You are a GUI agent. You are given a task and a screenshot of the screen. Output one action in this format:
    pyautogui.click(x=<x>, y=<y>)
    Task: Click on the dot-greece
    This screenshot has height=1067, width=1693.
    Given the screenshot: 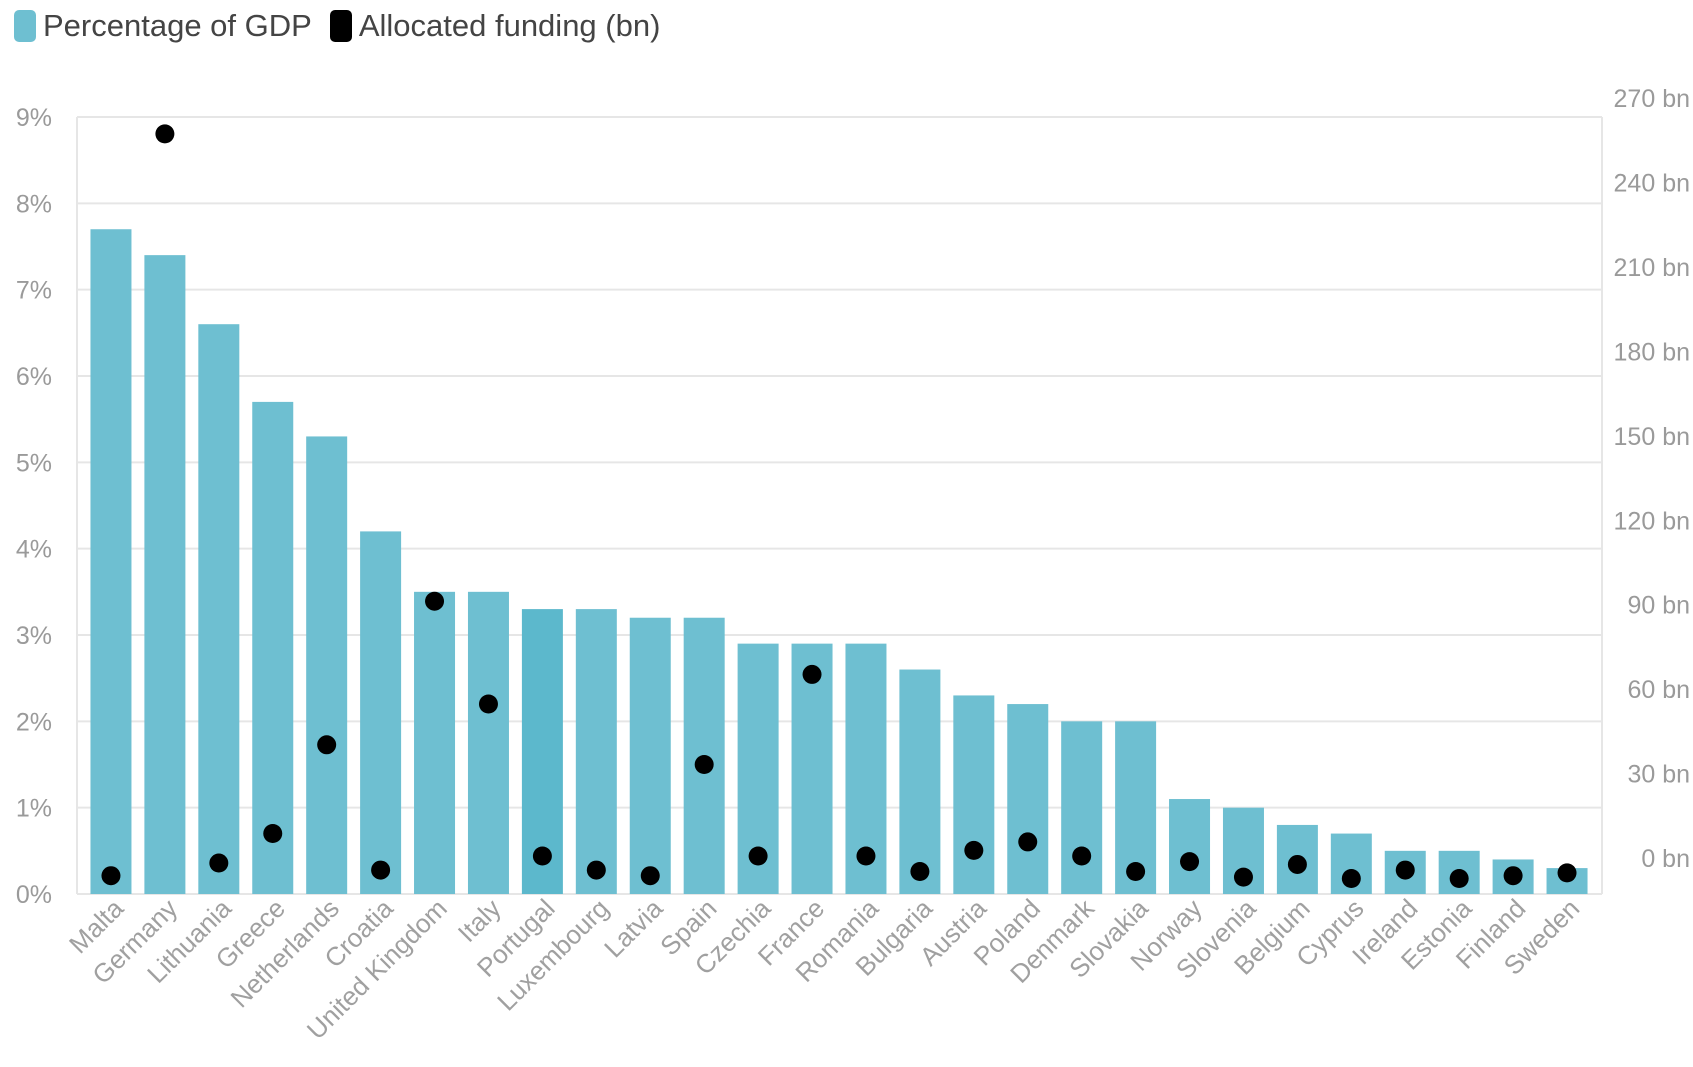 What is the action you would take?
    pyautogui.click(x=273, y=833)
    